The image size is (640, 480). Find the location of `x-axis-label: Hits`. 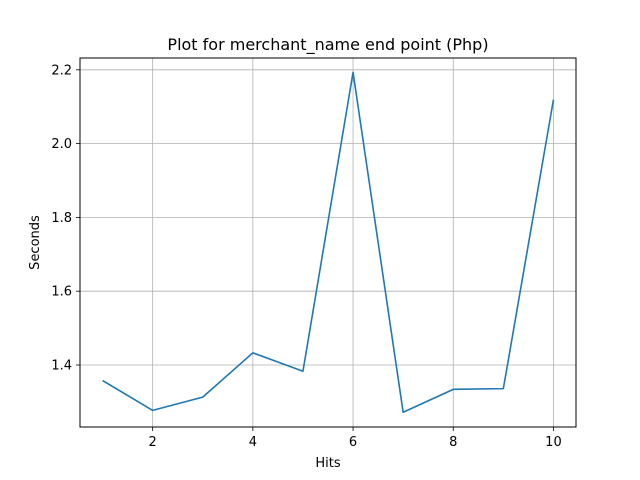

x-axis-label: Hits is located at coordinates (327, 463).